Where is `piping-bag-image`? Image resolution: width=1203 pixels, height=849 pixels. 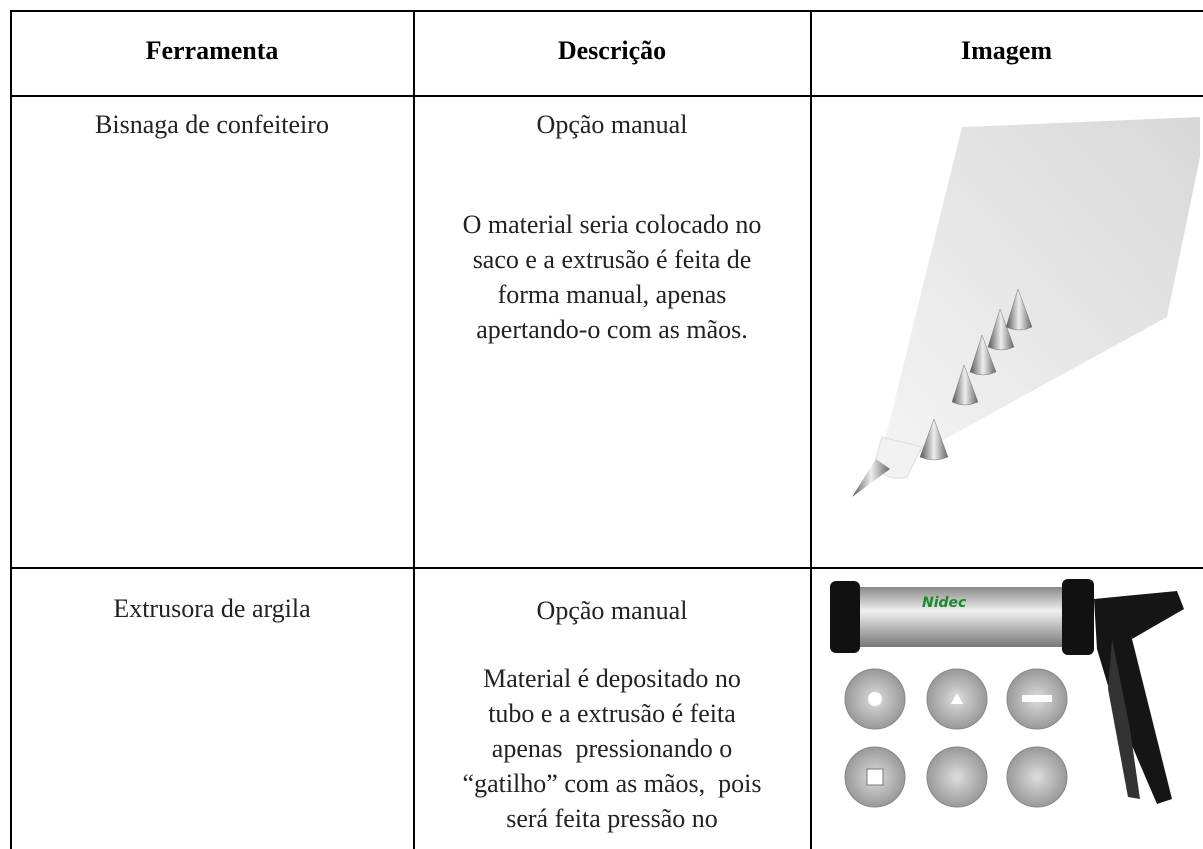
piping-bag-image is located at coordinates (1026, 307).